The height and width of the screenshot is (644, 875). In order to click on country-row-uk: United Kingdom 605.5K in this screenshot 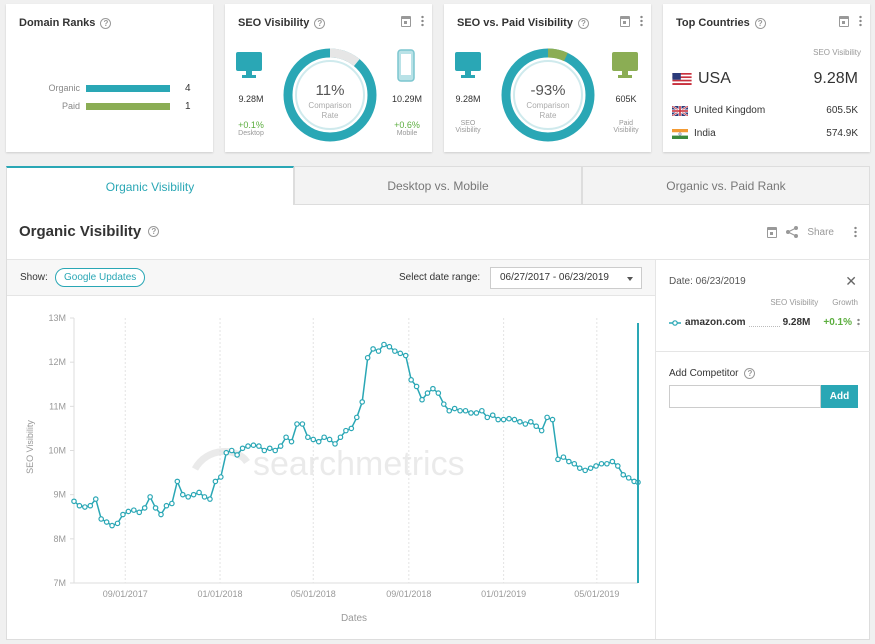, I will do `click(765, 110)`.